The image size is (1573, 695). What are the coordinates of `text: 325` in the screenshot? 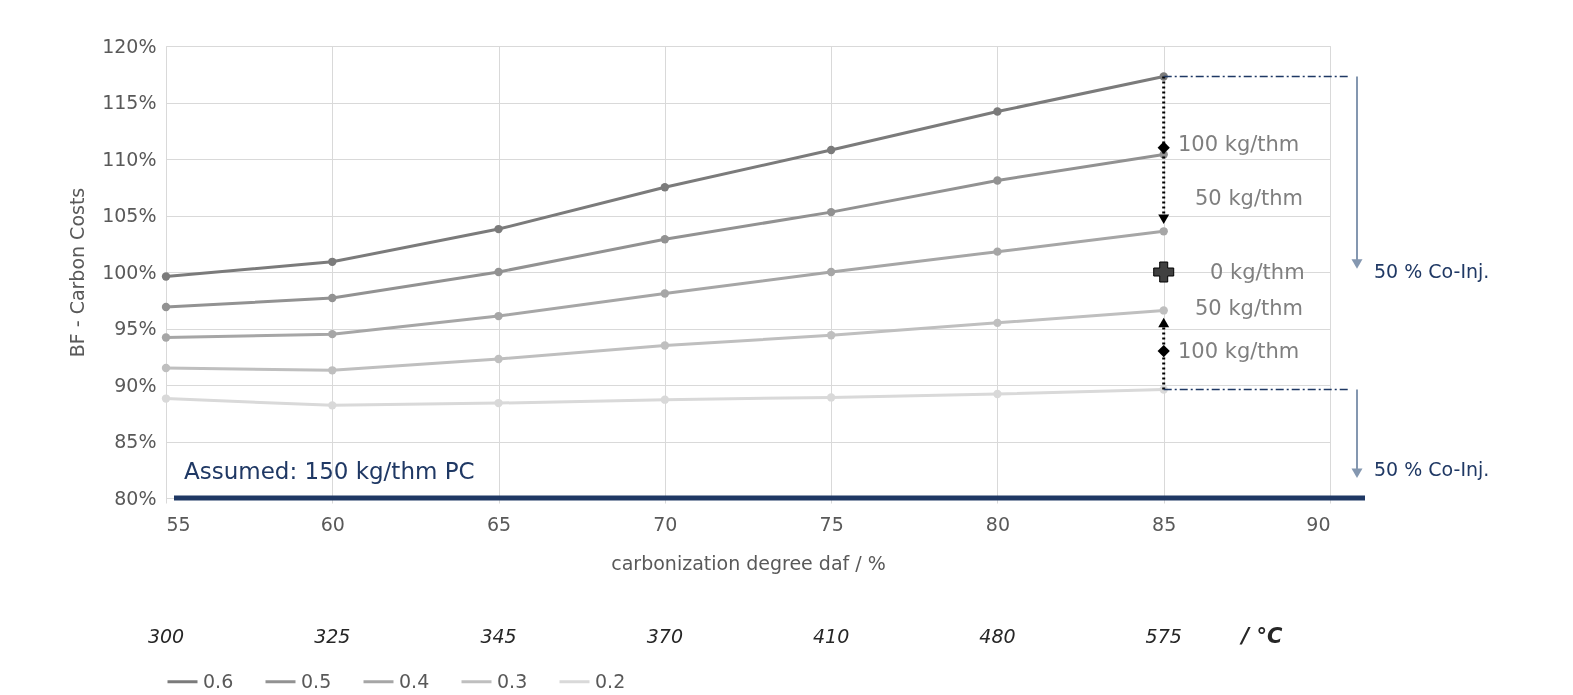 It's located at (332, 636).